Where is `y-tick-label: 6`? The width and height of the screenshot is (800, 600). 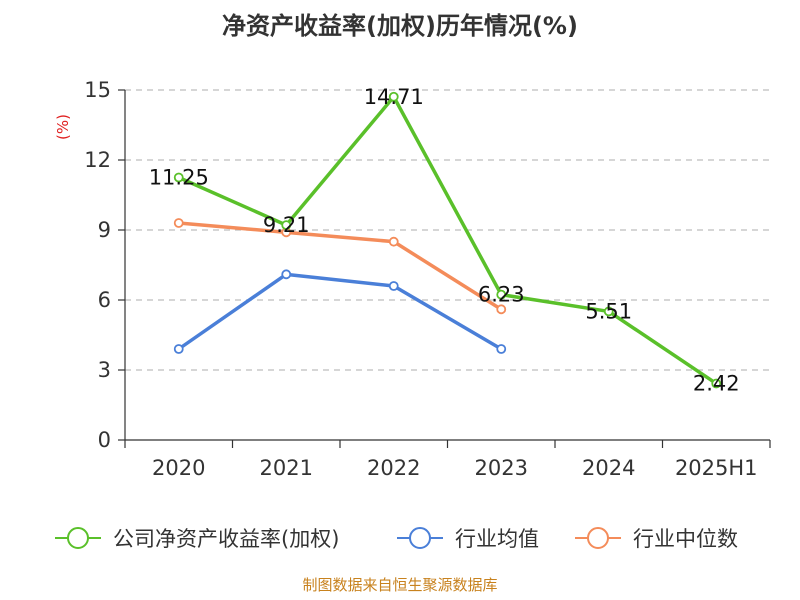
y-tick-label: 6 is located at coordinates (104, 300).